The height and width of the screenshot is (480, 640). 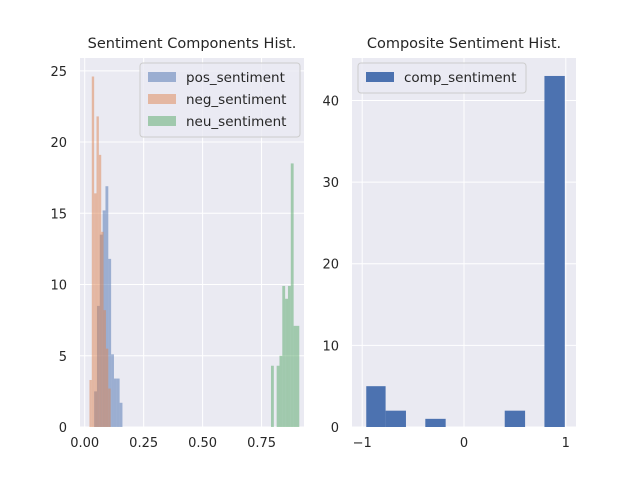 I want to click on y-tick-label: 5, so click(x=63, y=357).